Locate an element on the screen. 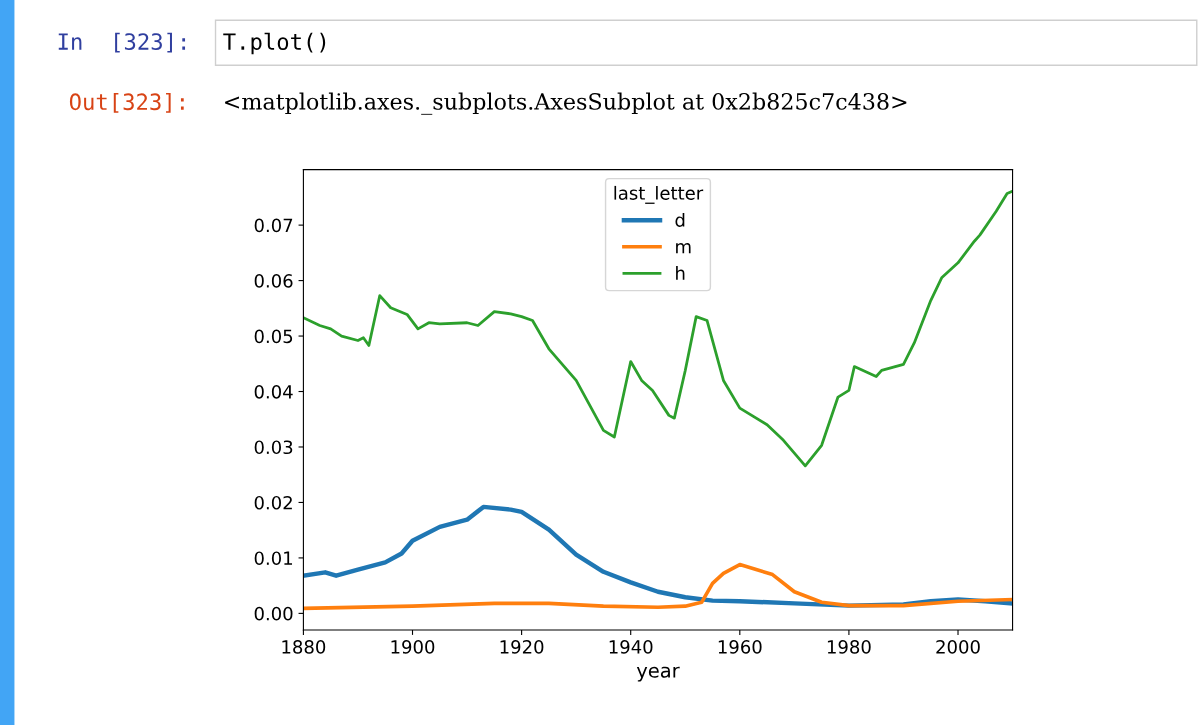 The height and width of the screenshot is (725, 1204). legend-label: m is located at coordinates (683, 248).